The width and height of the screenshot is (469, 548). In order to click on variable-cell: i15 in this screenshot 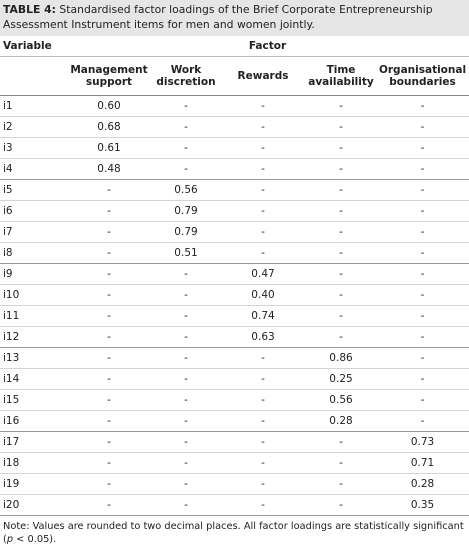, I will do `click(33, 400)`.